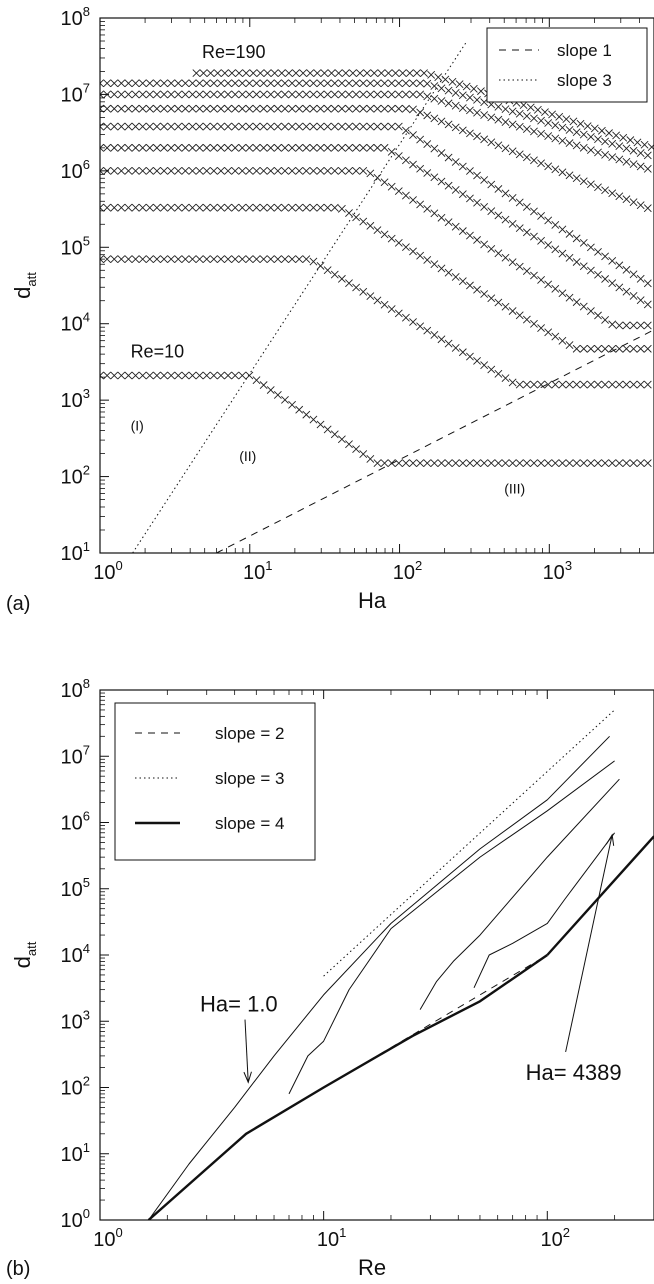 This screenshot has width=654, height=1284. Describe the element at coordinates (519, 894) in the screenshot. I see `series-line-thin` at that location.